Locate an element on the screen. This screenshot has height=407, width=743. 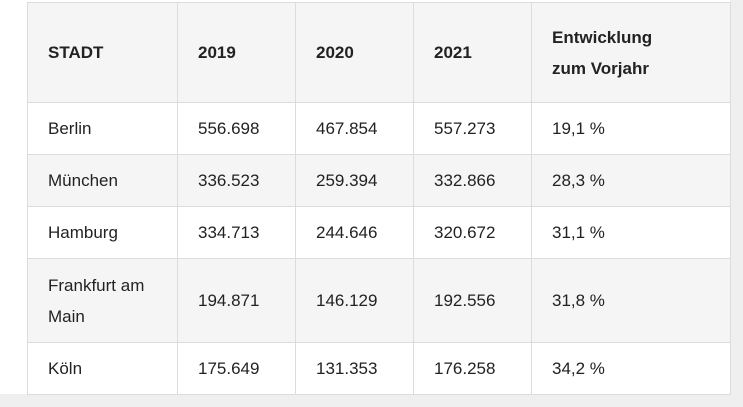
cell-text: Köln is located at coordinates (65, 368).